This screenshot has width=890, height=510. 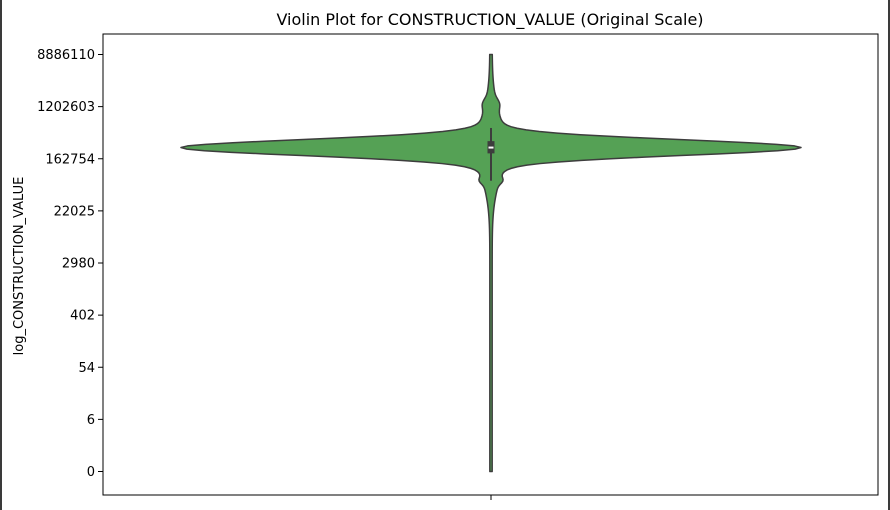 What do you see at coordinates (70, 159) in the screenshot?
I see `y-tick-label: 162754` at bounding box center [70, 159].